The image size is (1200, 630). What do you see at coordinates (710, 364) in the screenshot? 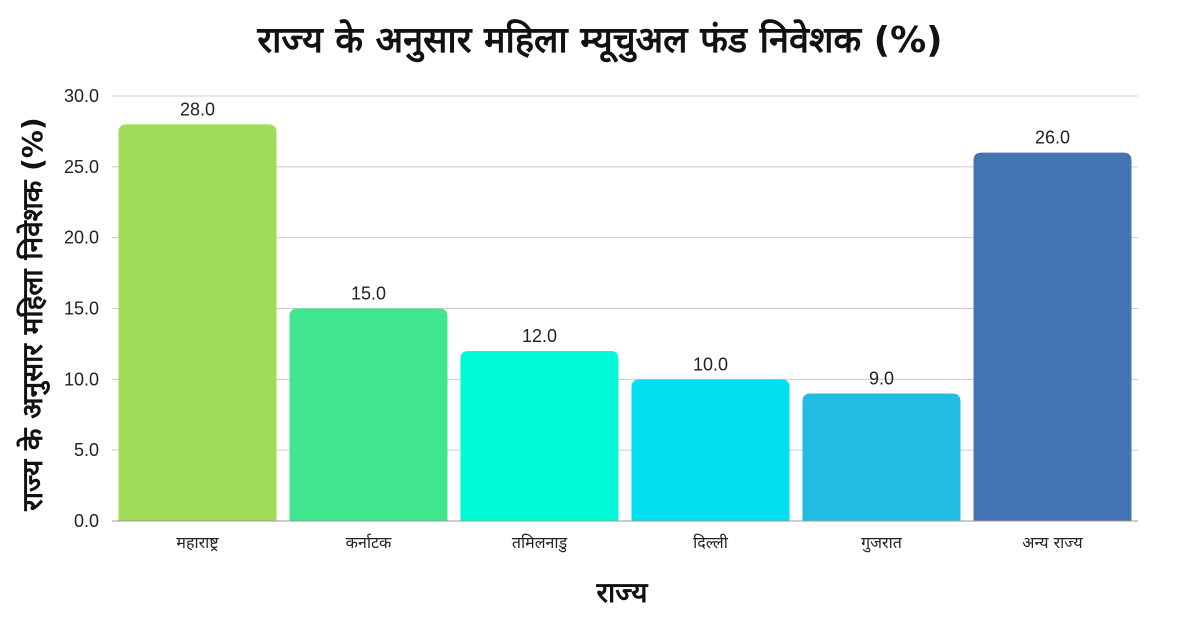
I see `data-label: 10.0` at bounding box center [710, 364].